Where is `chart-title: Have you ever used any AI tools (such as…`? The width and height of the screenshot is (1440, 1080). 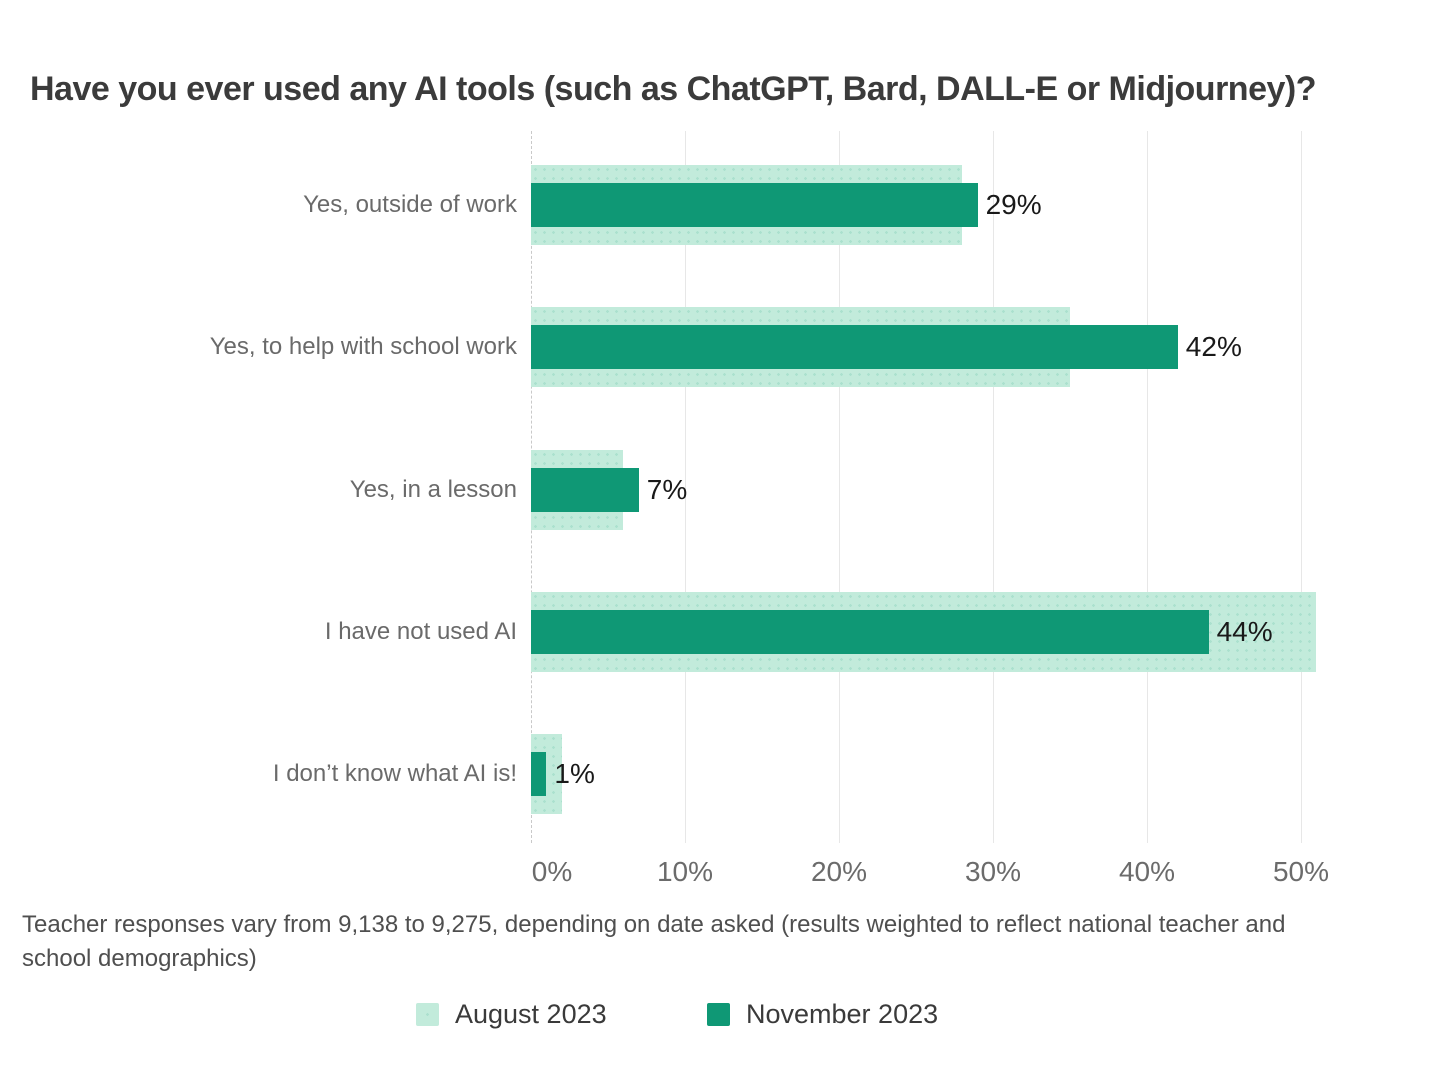 chart-title: Have you ever used any AI tools (such as… is located at coordinates (673, 89).